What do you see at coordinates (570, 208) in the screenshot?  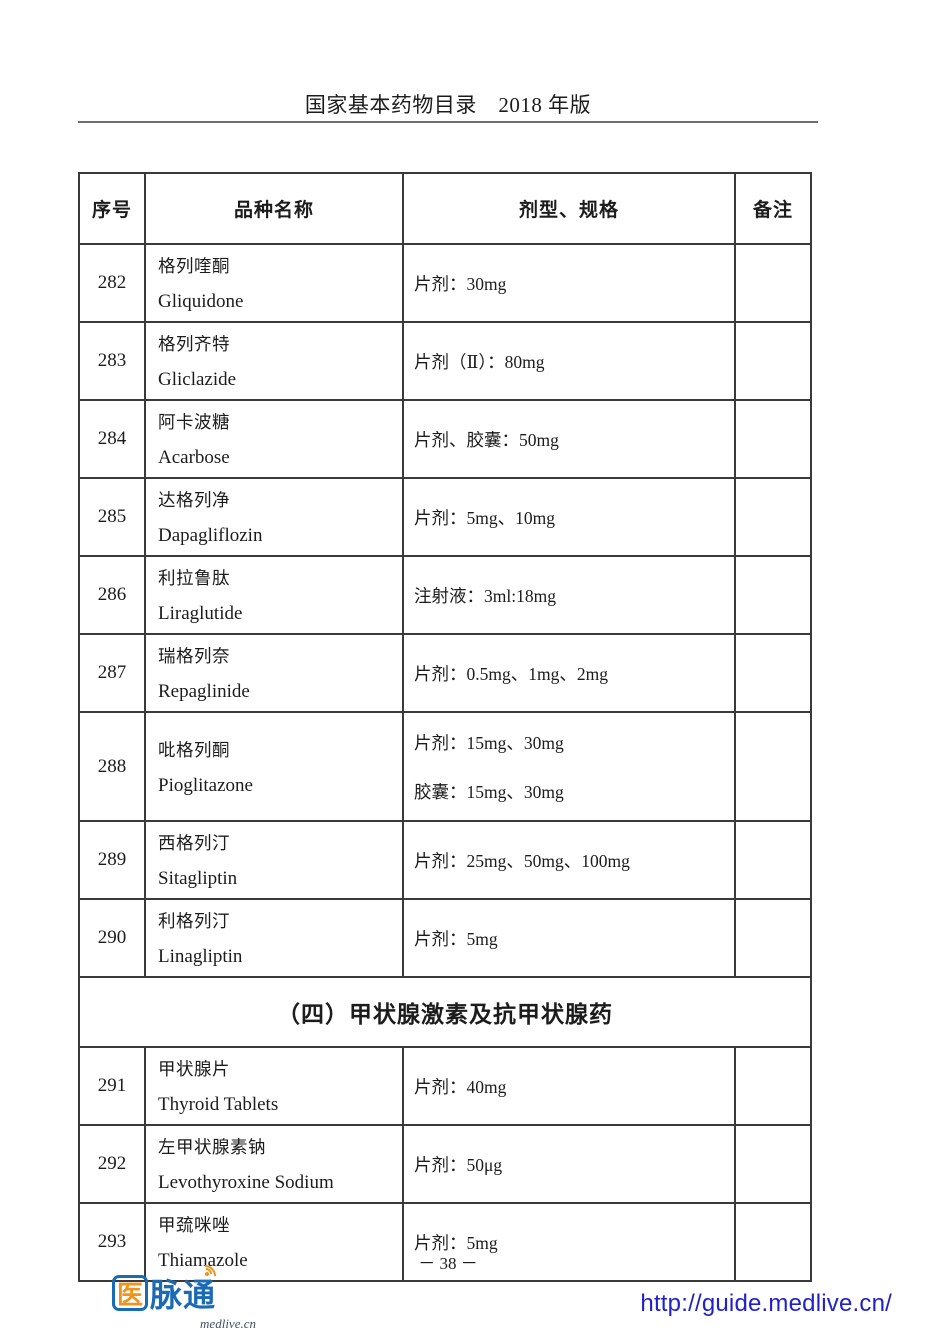 I see `column-header-spec: 剂型、规格` at bounding box center [570, 208].